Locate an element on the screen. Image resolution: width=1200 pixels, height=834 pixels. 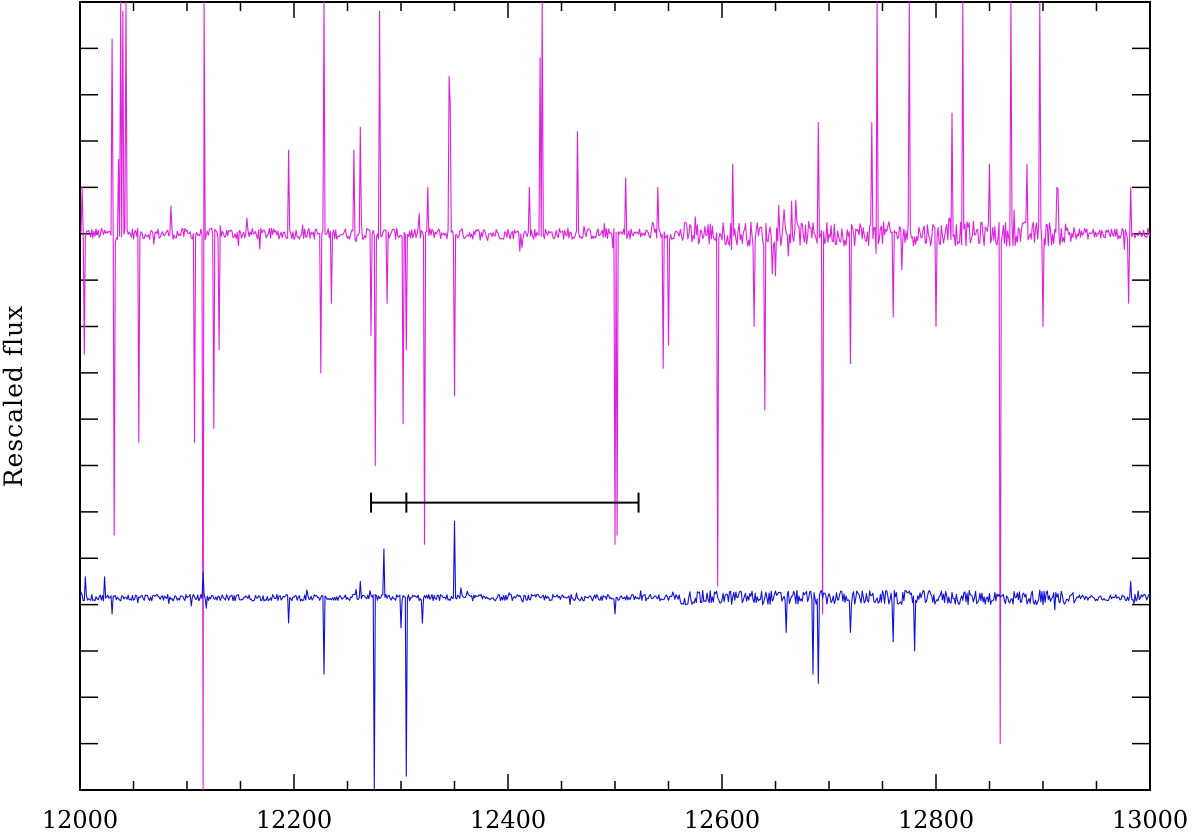
annotation-group is located at coordinates (505, 502).